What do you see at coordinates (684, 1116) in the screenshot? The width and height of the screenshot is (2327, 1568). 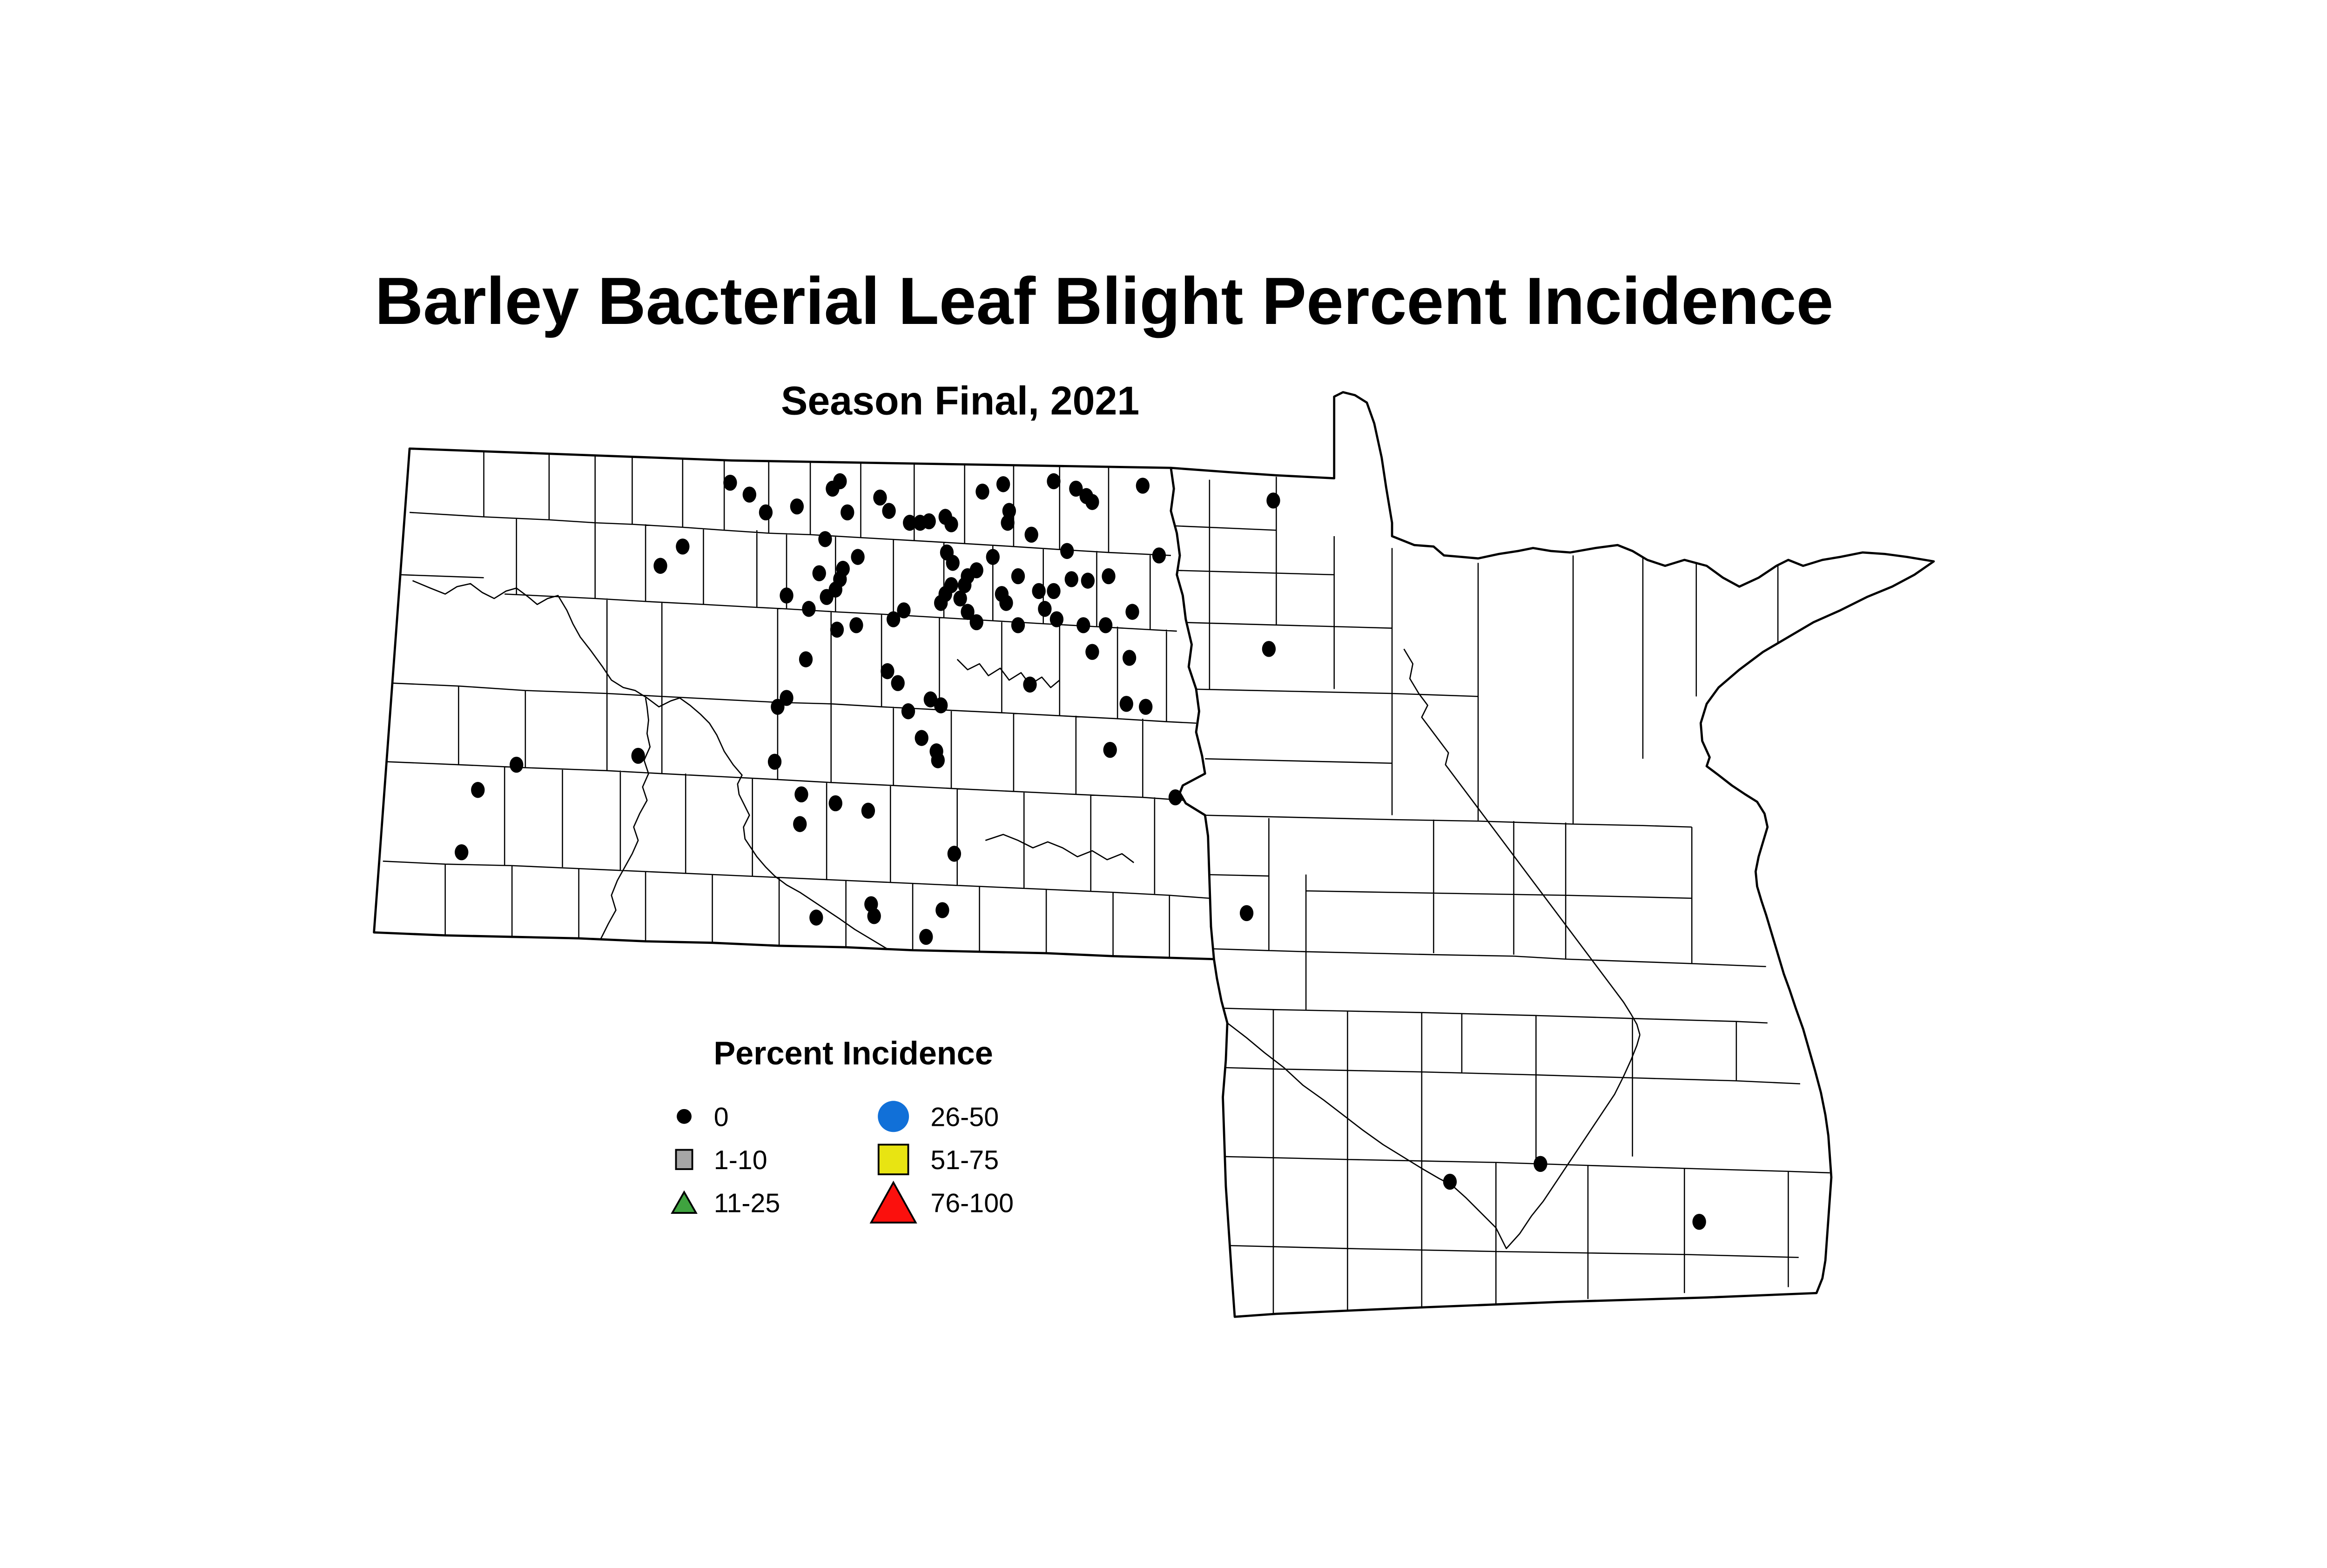 I see `dot-legend-symbol` at bounding box center [684, 1116].